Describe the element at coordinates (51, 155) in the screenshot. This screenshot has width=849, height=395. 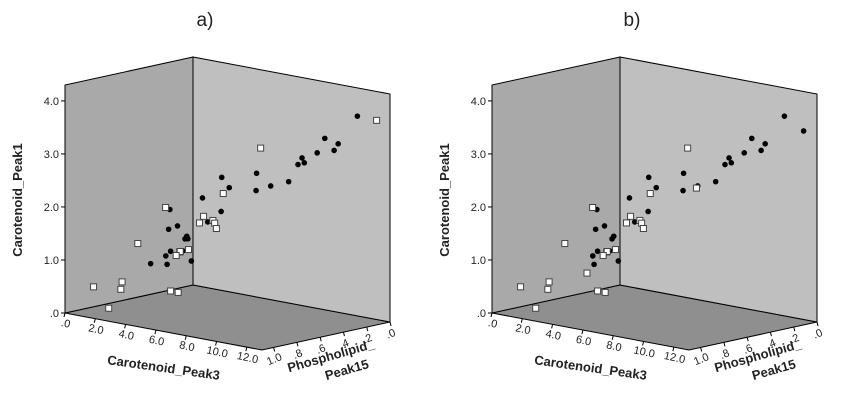
I see `y-tick-label: 3.0` at that location.